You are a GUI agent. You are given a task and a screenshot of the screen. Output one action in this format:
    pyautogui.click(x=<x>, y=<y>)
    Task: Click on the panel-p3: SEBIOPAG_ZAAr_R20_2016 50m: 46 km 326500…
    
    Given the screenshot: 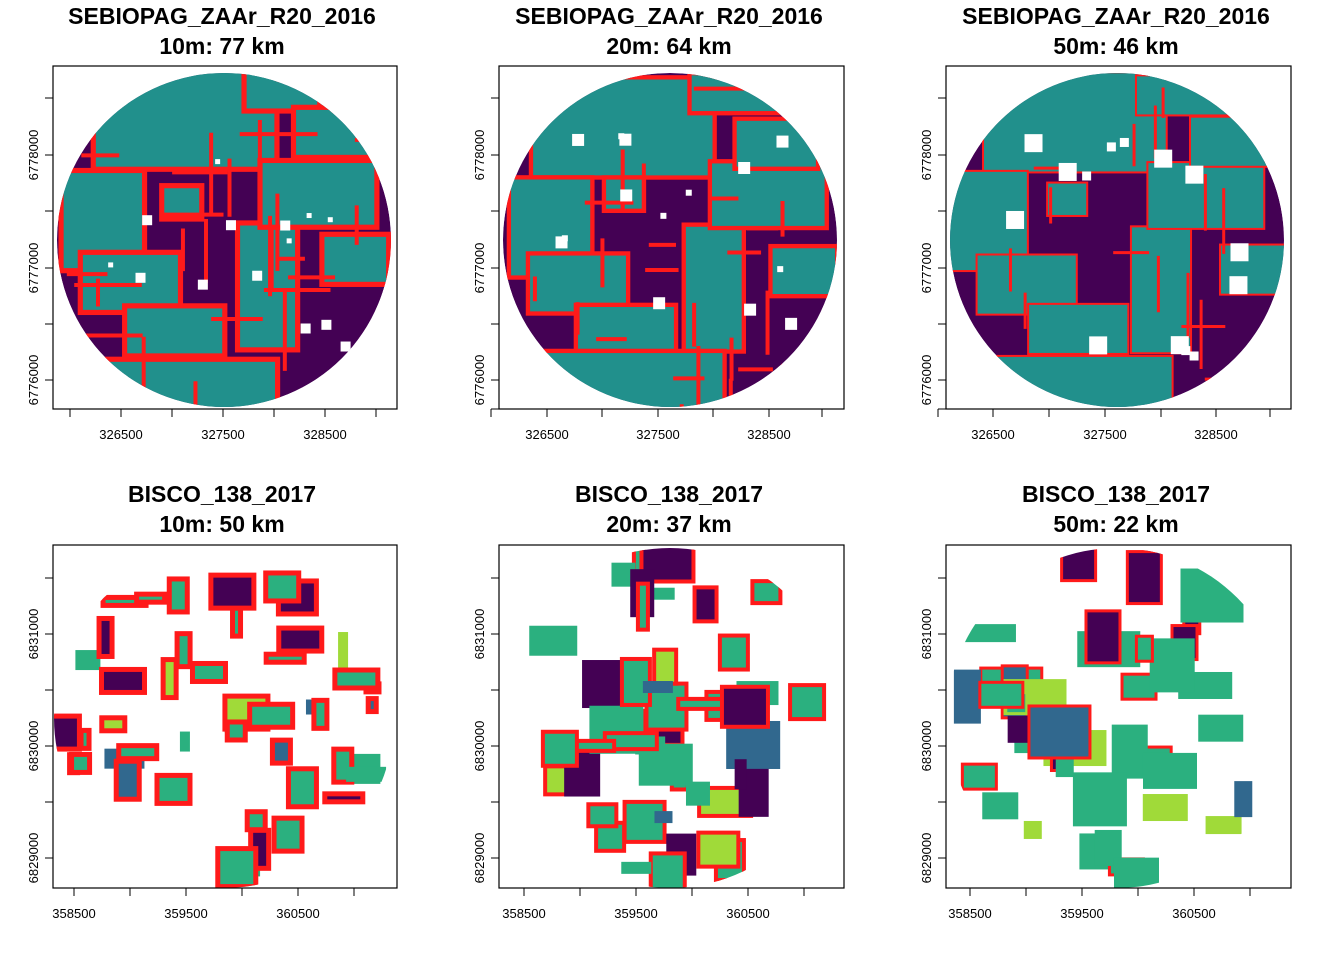 What is the action you would take?
    pyautogui.click(x=1105, y=222)
    